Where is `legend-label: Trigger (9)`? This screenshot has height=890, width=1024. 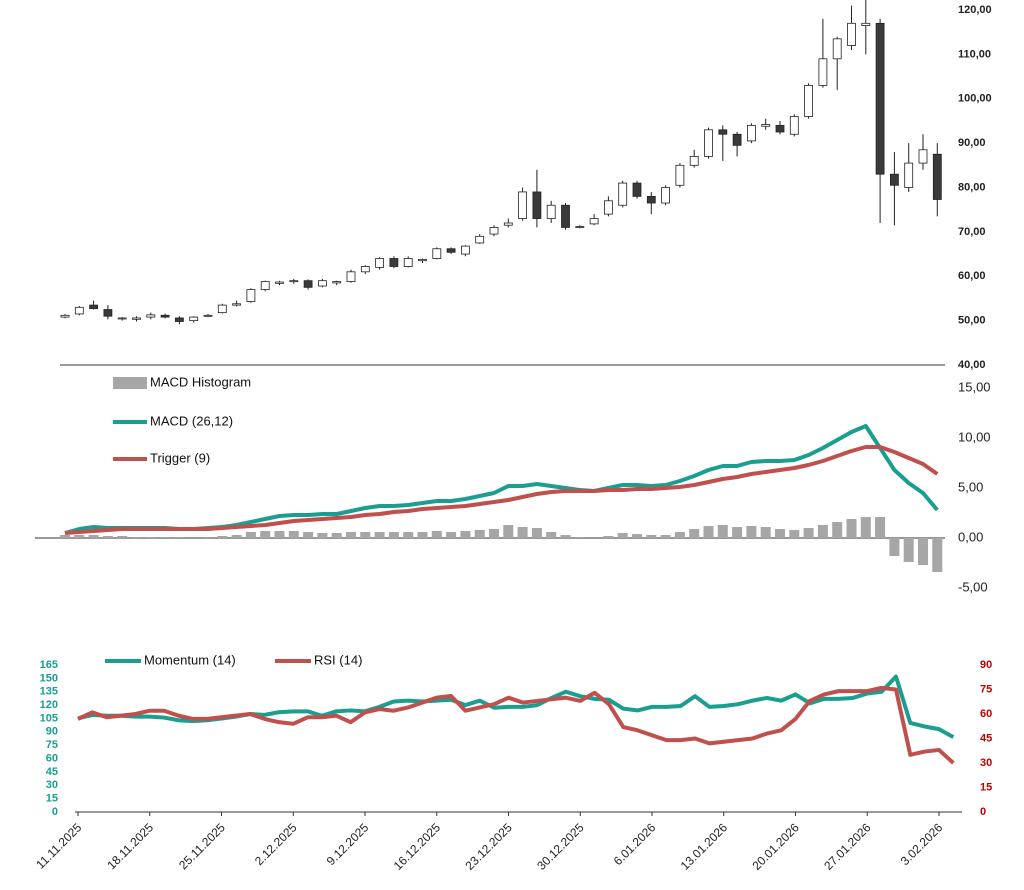
legend-label: Trigger (9) is located at coordinates (180, 457).